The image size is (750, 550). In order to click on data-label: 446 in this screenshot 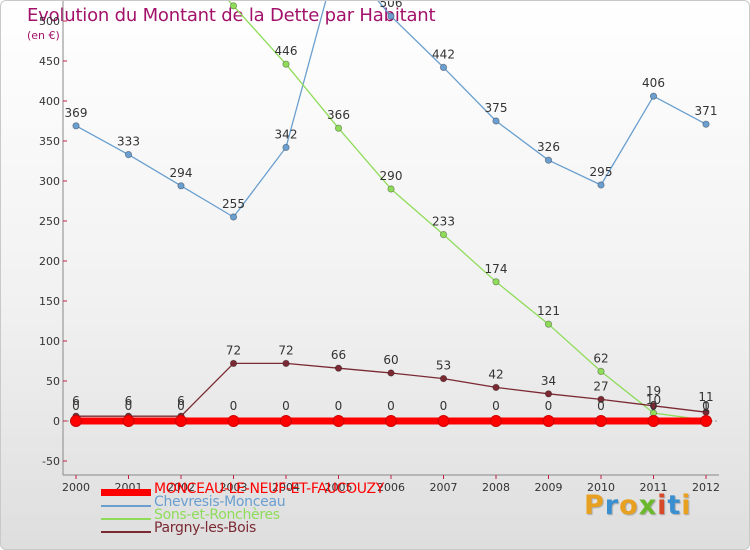, I will do `click(286, 51)`.